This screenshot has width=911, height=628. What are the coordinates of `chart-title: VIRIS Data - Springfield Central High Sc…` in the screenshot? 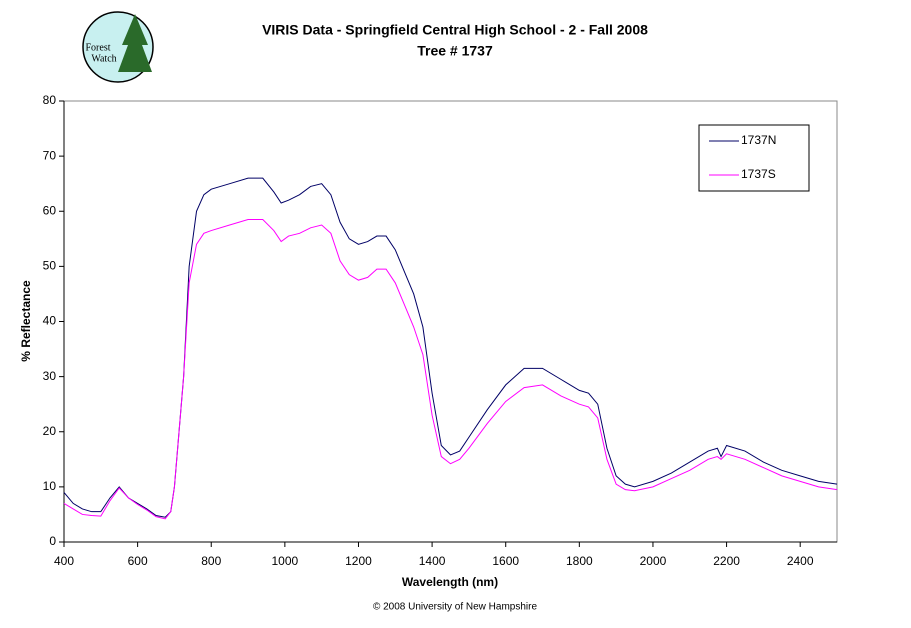 It's located at (455, 30).